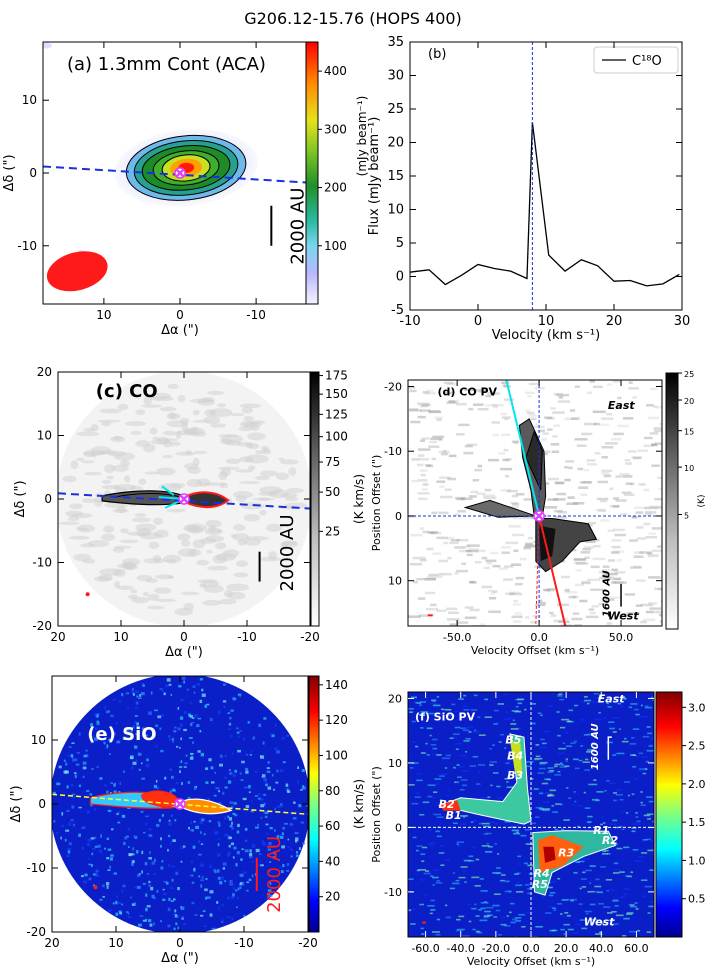 This screenshot has height=980, width=706. I want to click on colorbar-f: 0.51.01.52.02.53.0(K), so click(680, 814).